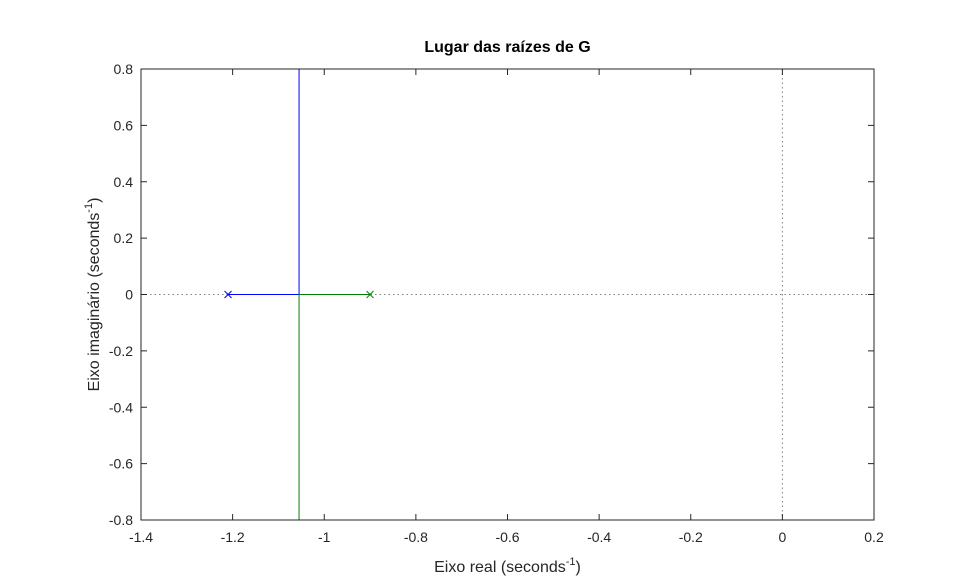 The image size is (967, 585). What do you see at coordinates (94, 200) in the screenshot?
I see `y-axis-title-close: )` at bounding box center [94, 200].